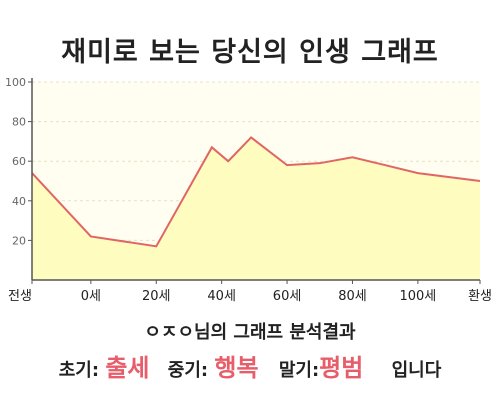  I want to click on y-tick-label-20: 20, so click(19, 240).